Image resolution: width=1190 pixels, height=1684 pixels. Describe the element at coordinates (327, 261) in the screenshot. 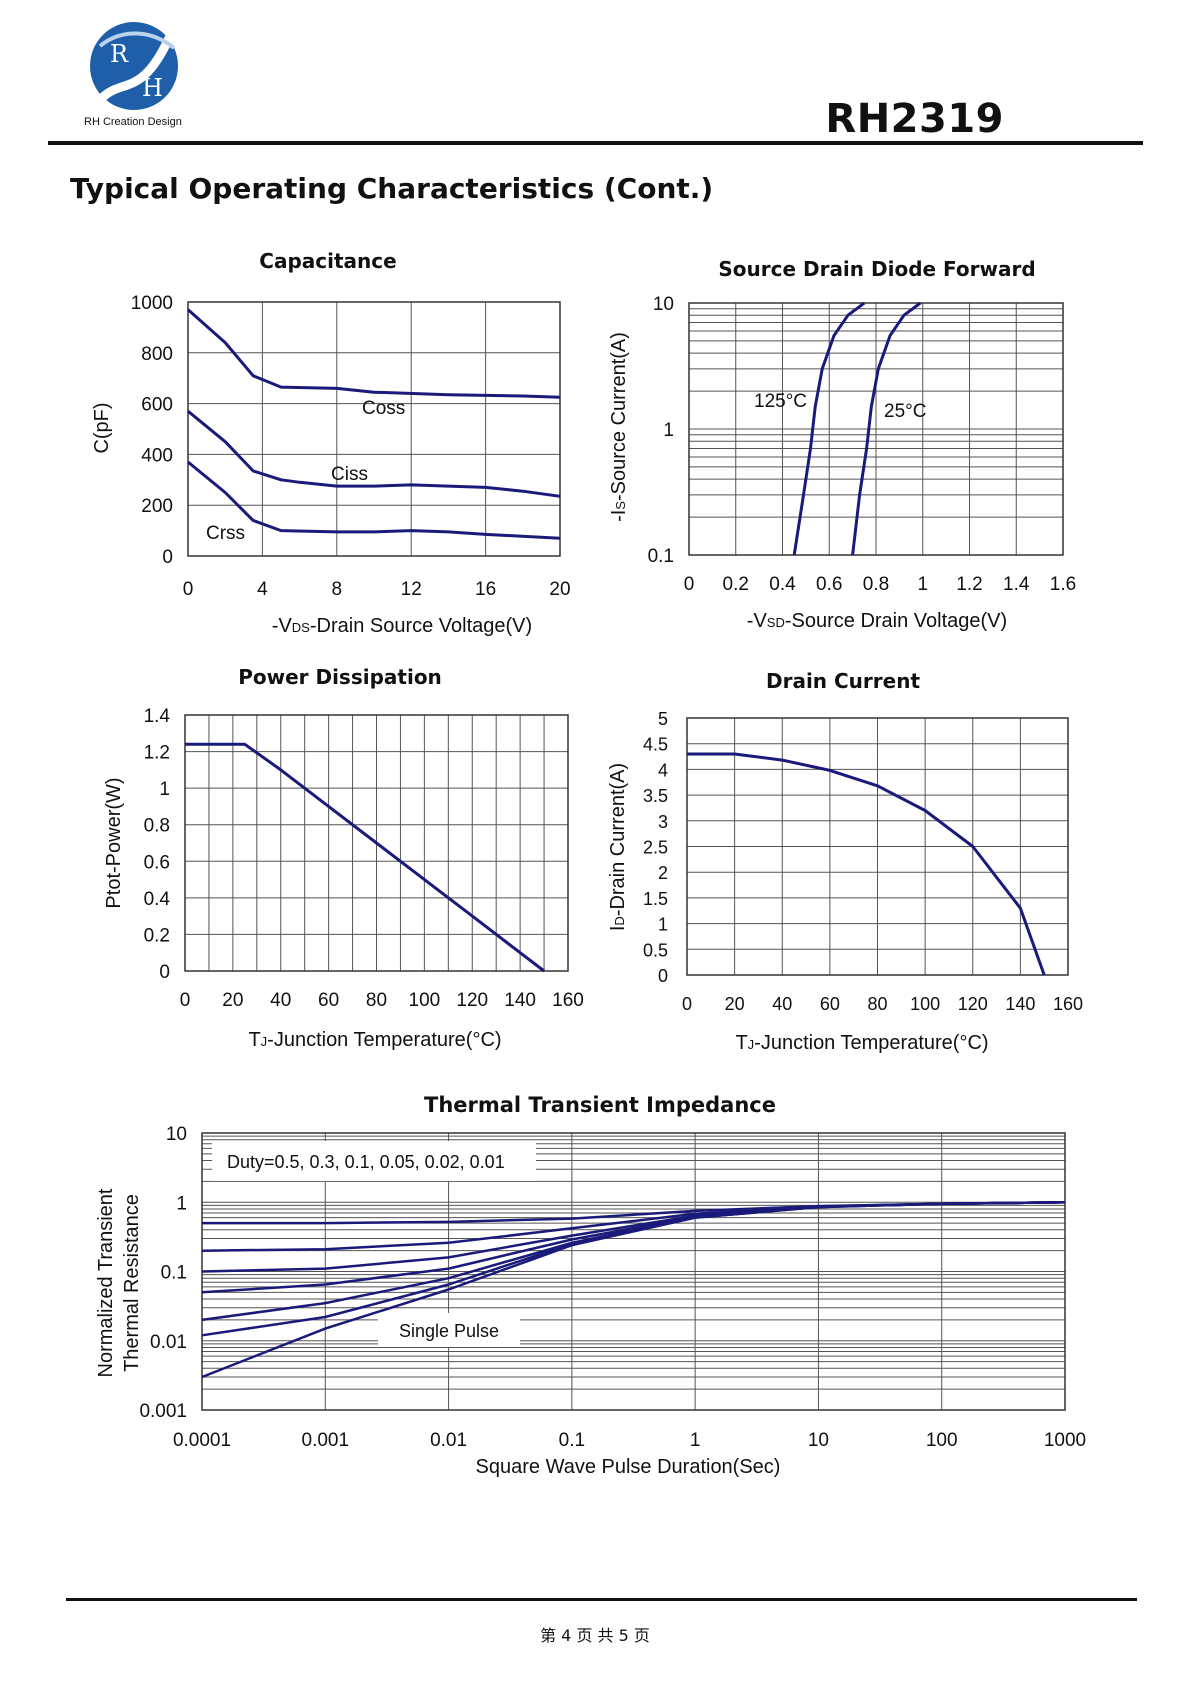

I see `capacitance-title: Capacitance` at that location.